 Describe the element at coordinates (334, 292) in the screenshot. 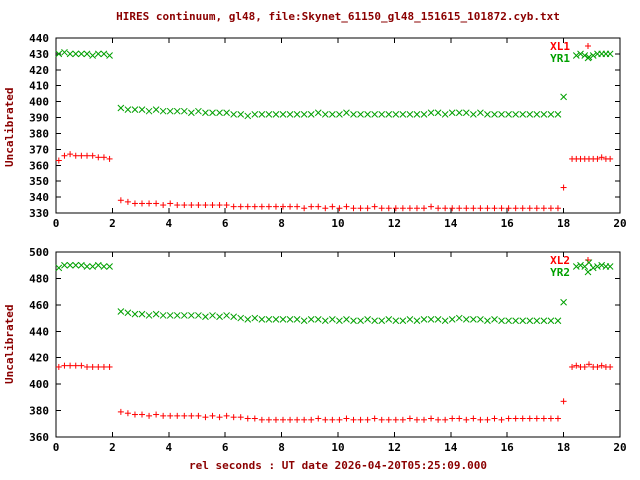

I see `series-YR2-points` at that location.